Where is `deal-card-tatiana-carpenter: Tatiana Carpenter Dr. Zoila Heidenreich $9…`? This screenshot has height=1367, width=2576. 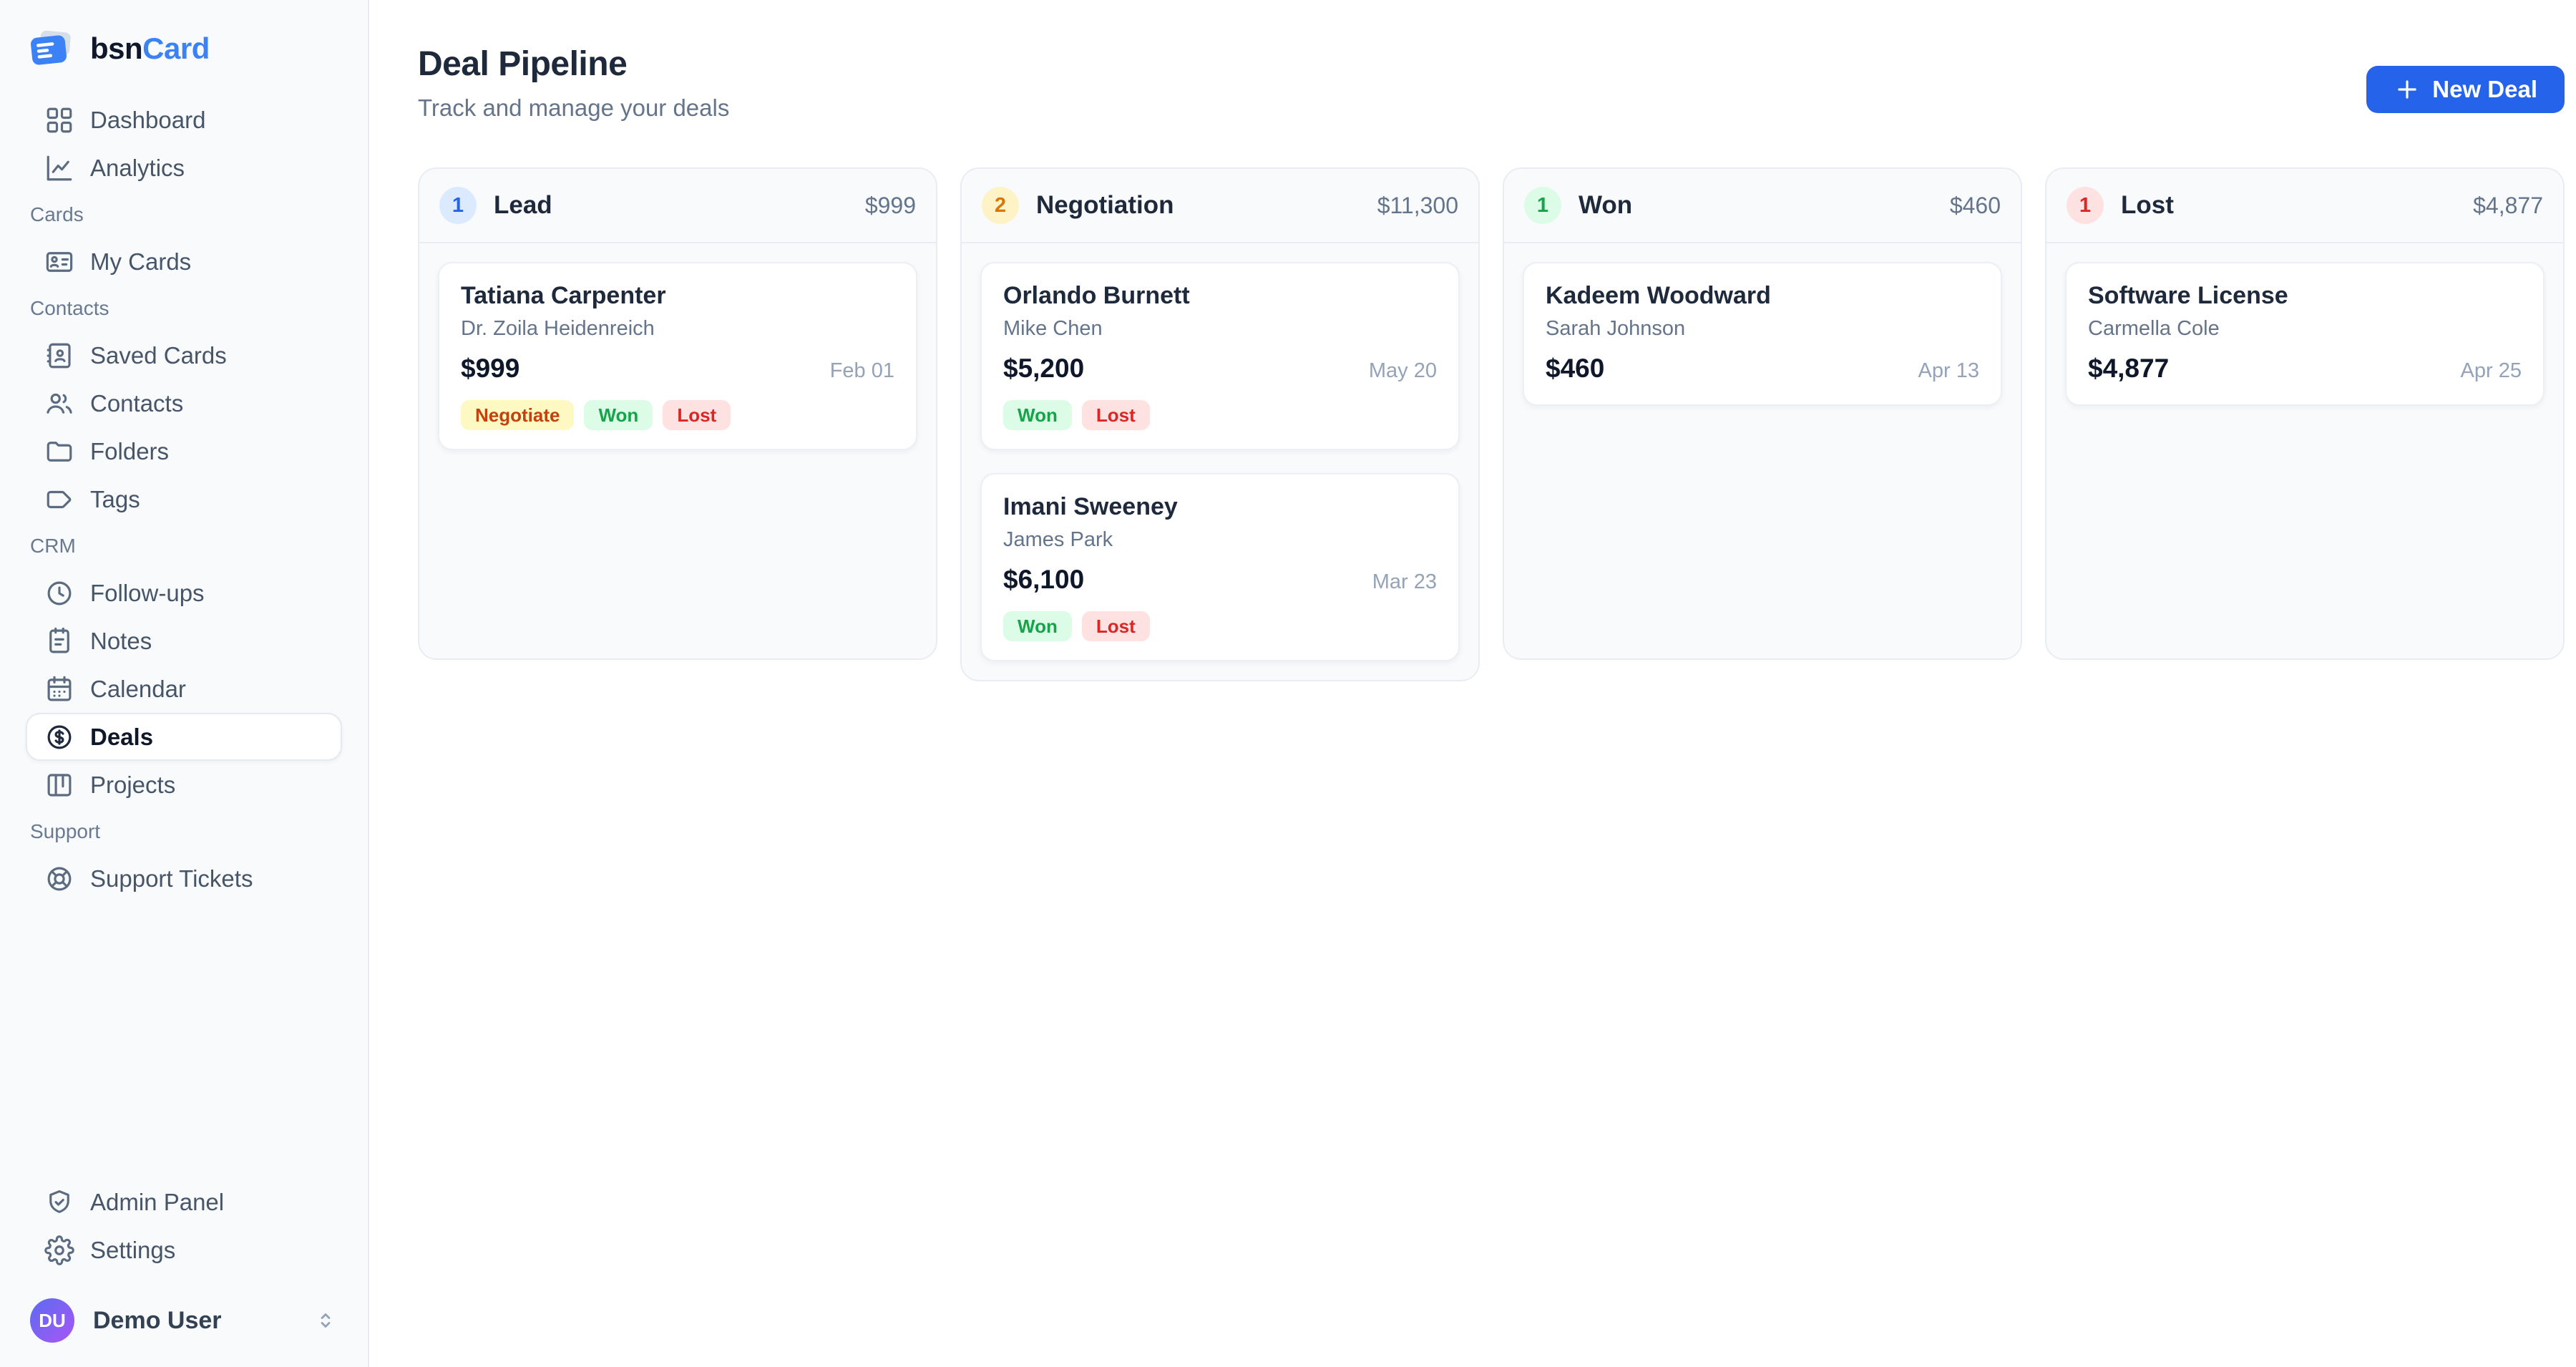
deal-card-tatiana-carpenter: Tatiana Carpenter Dr. Zoila Heidenreich $9… is located at coordinates (677, 356).